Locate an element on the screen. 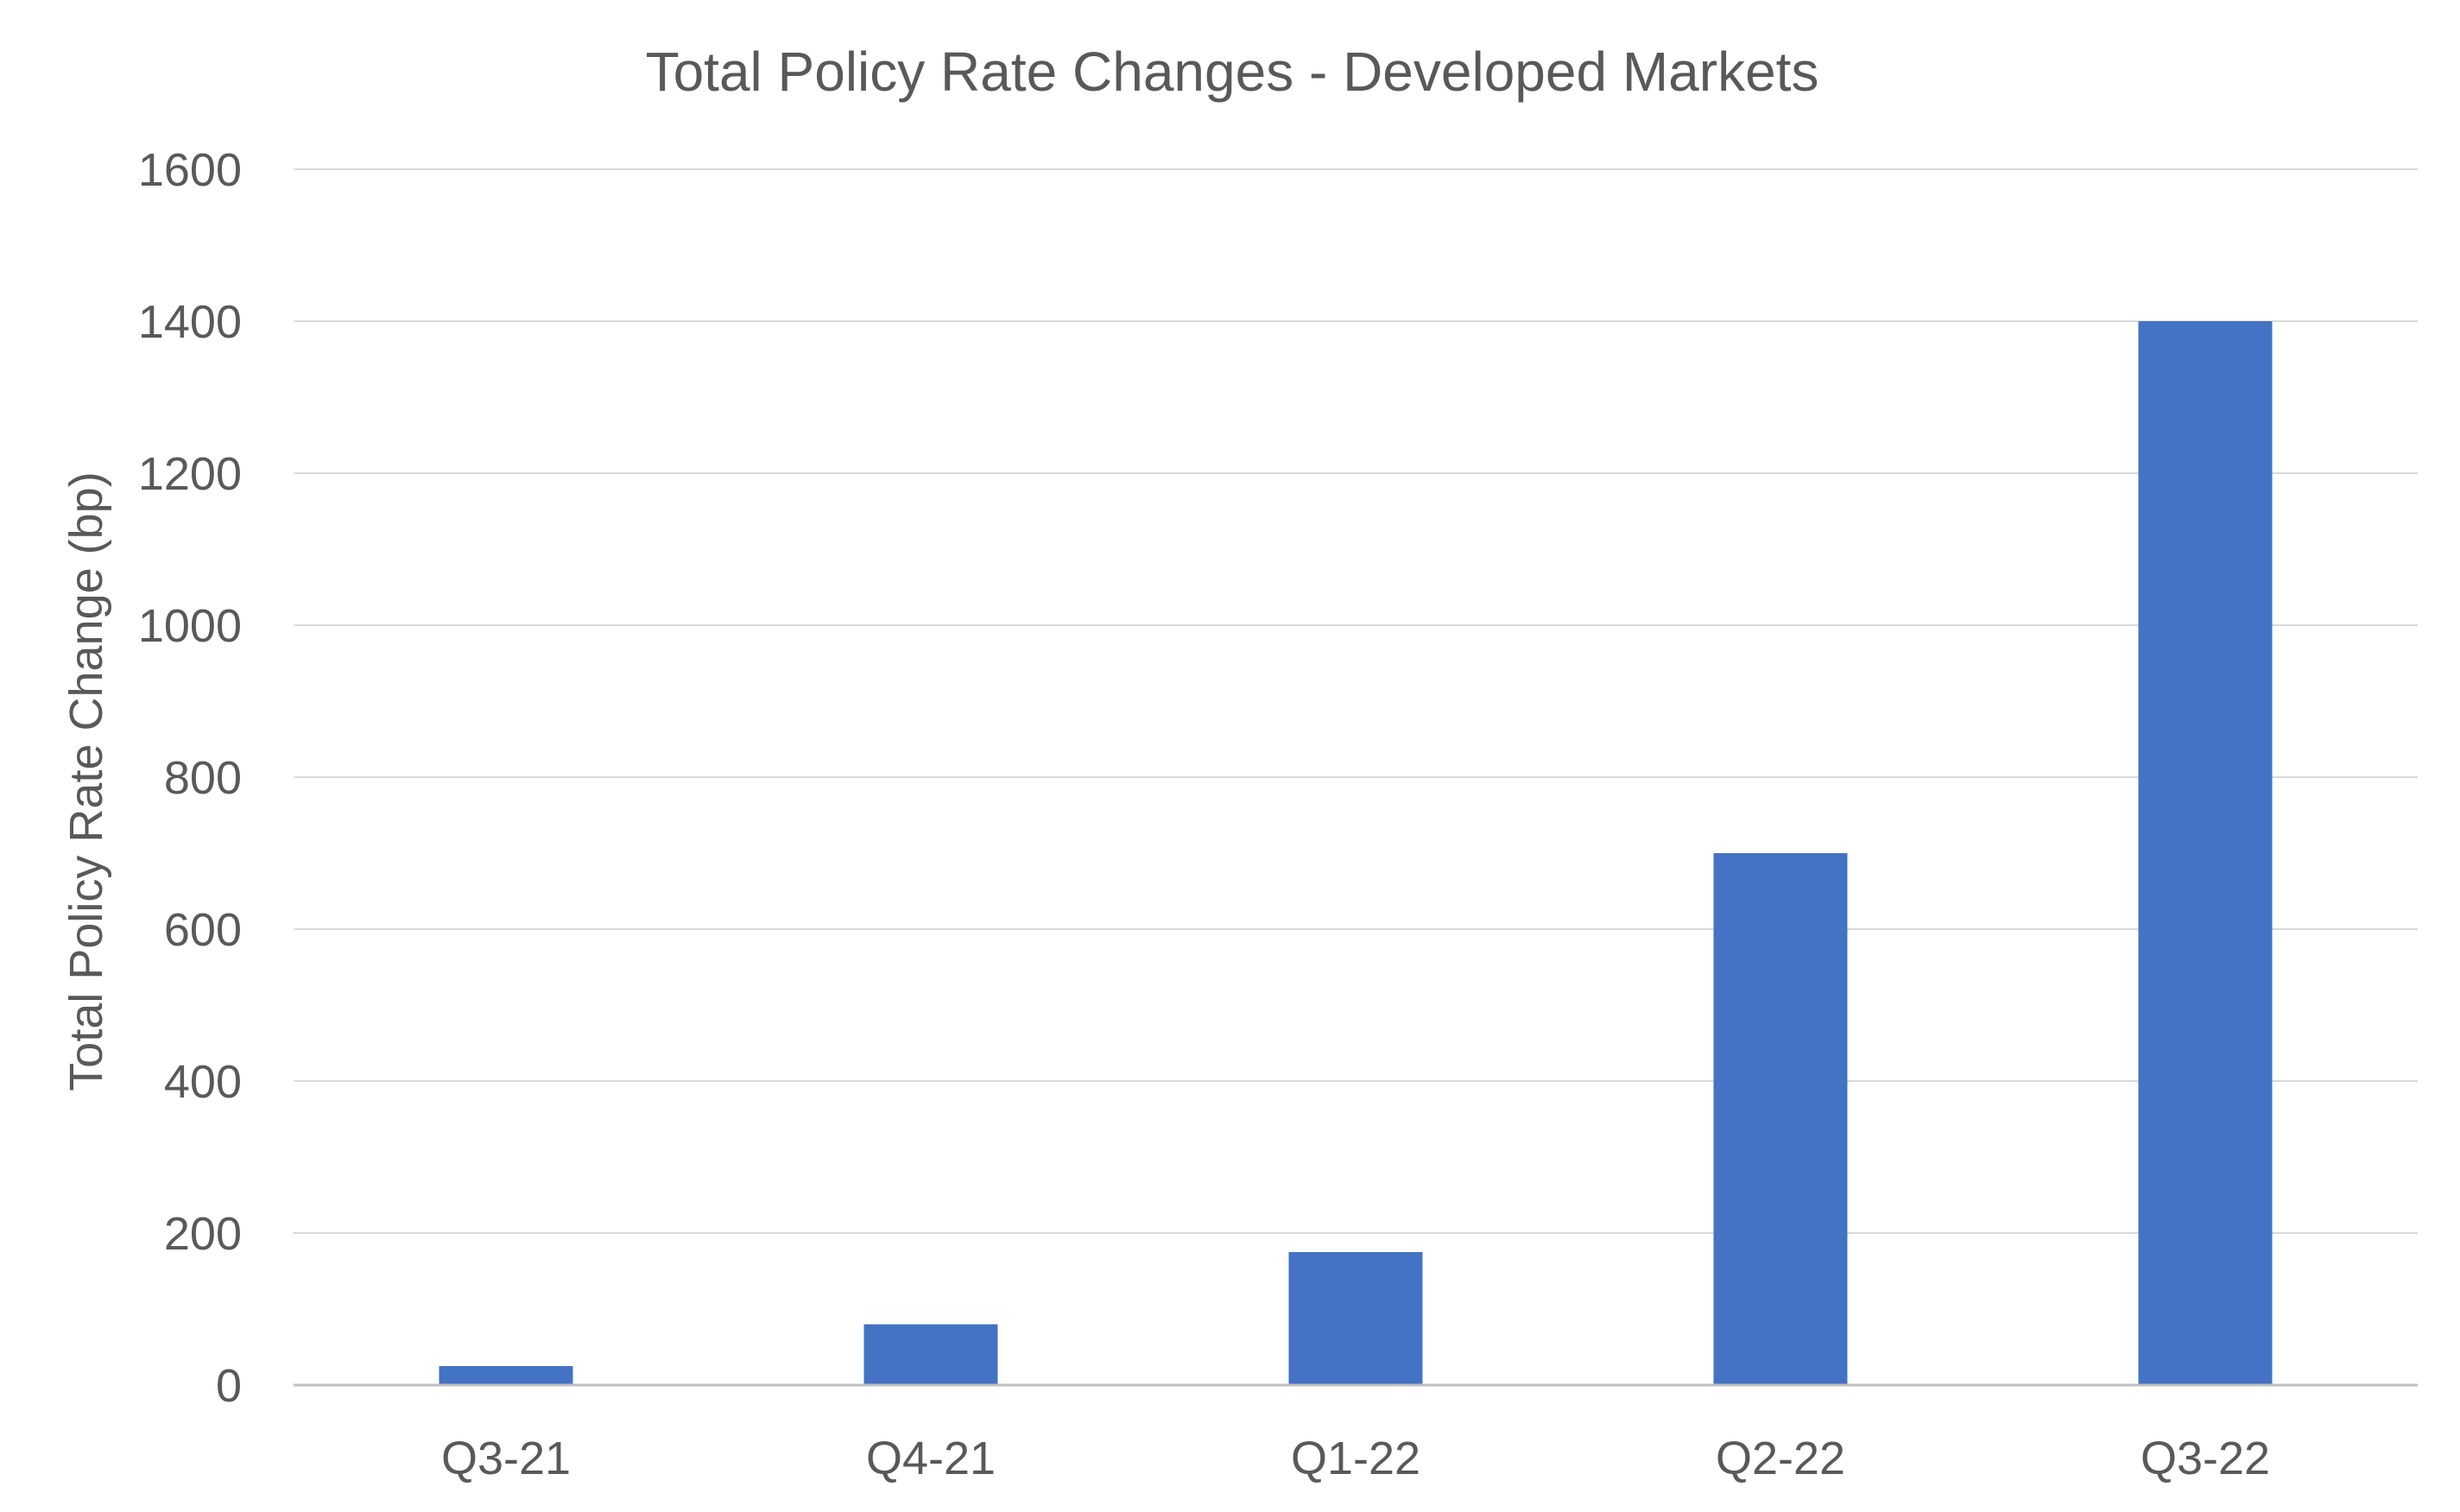  x-tick-label: Q2-22 is located at coordinates (1781, 1458).